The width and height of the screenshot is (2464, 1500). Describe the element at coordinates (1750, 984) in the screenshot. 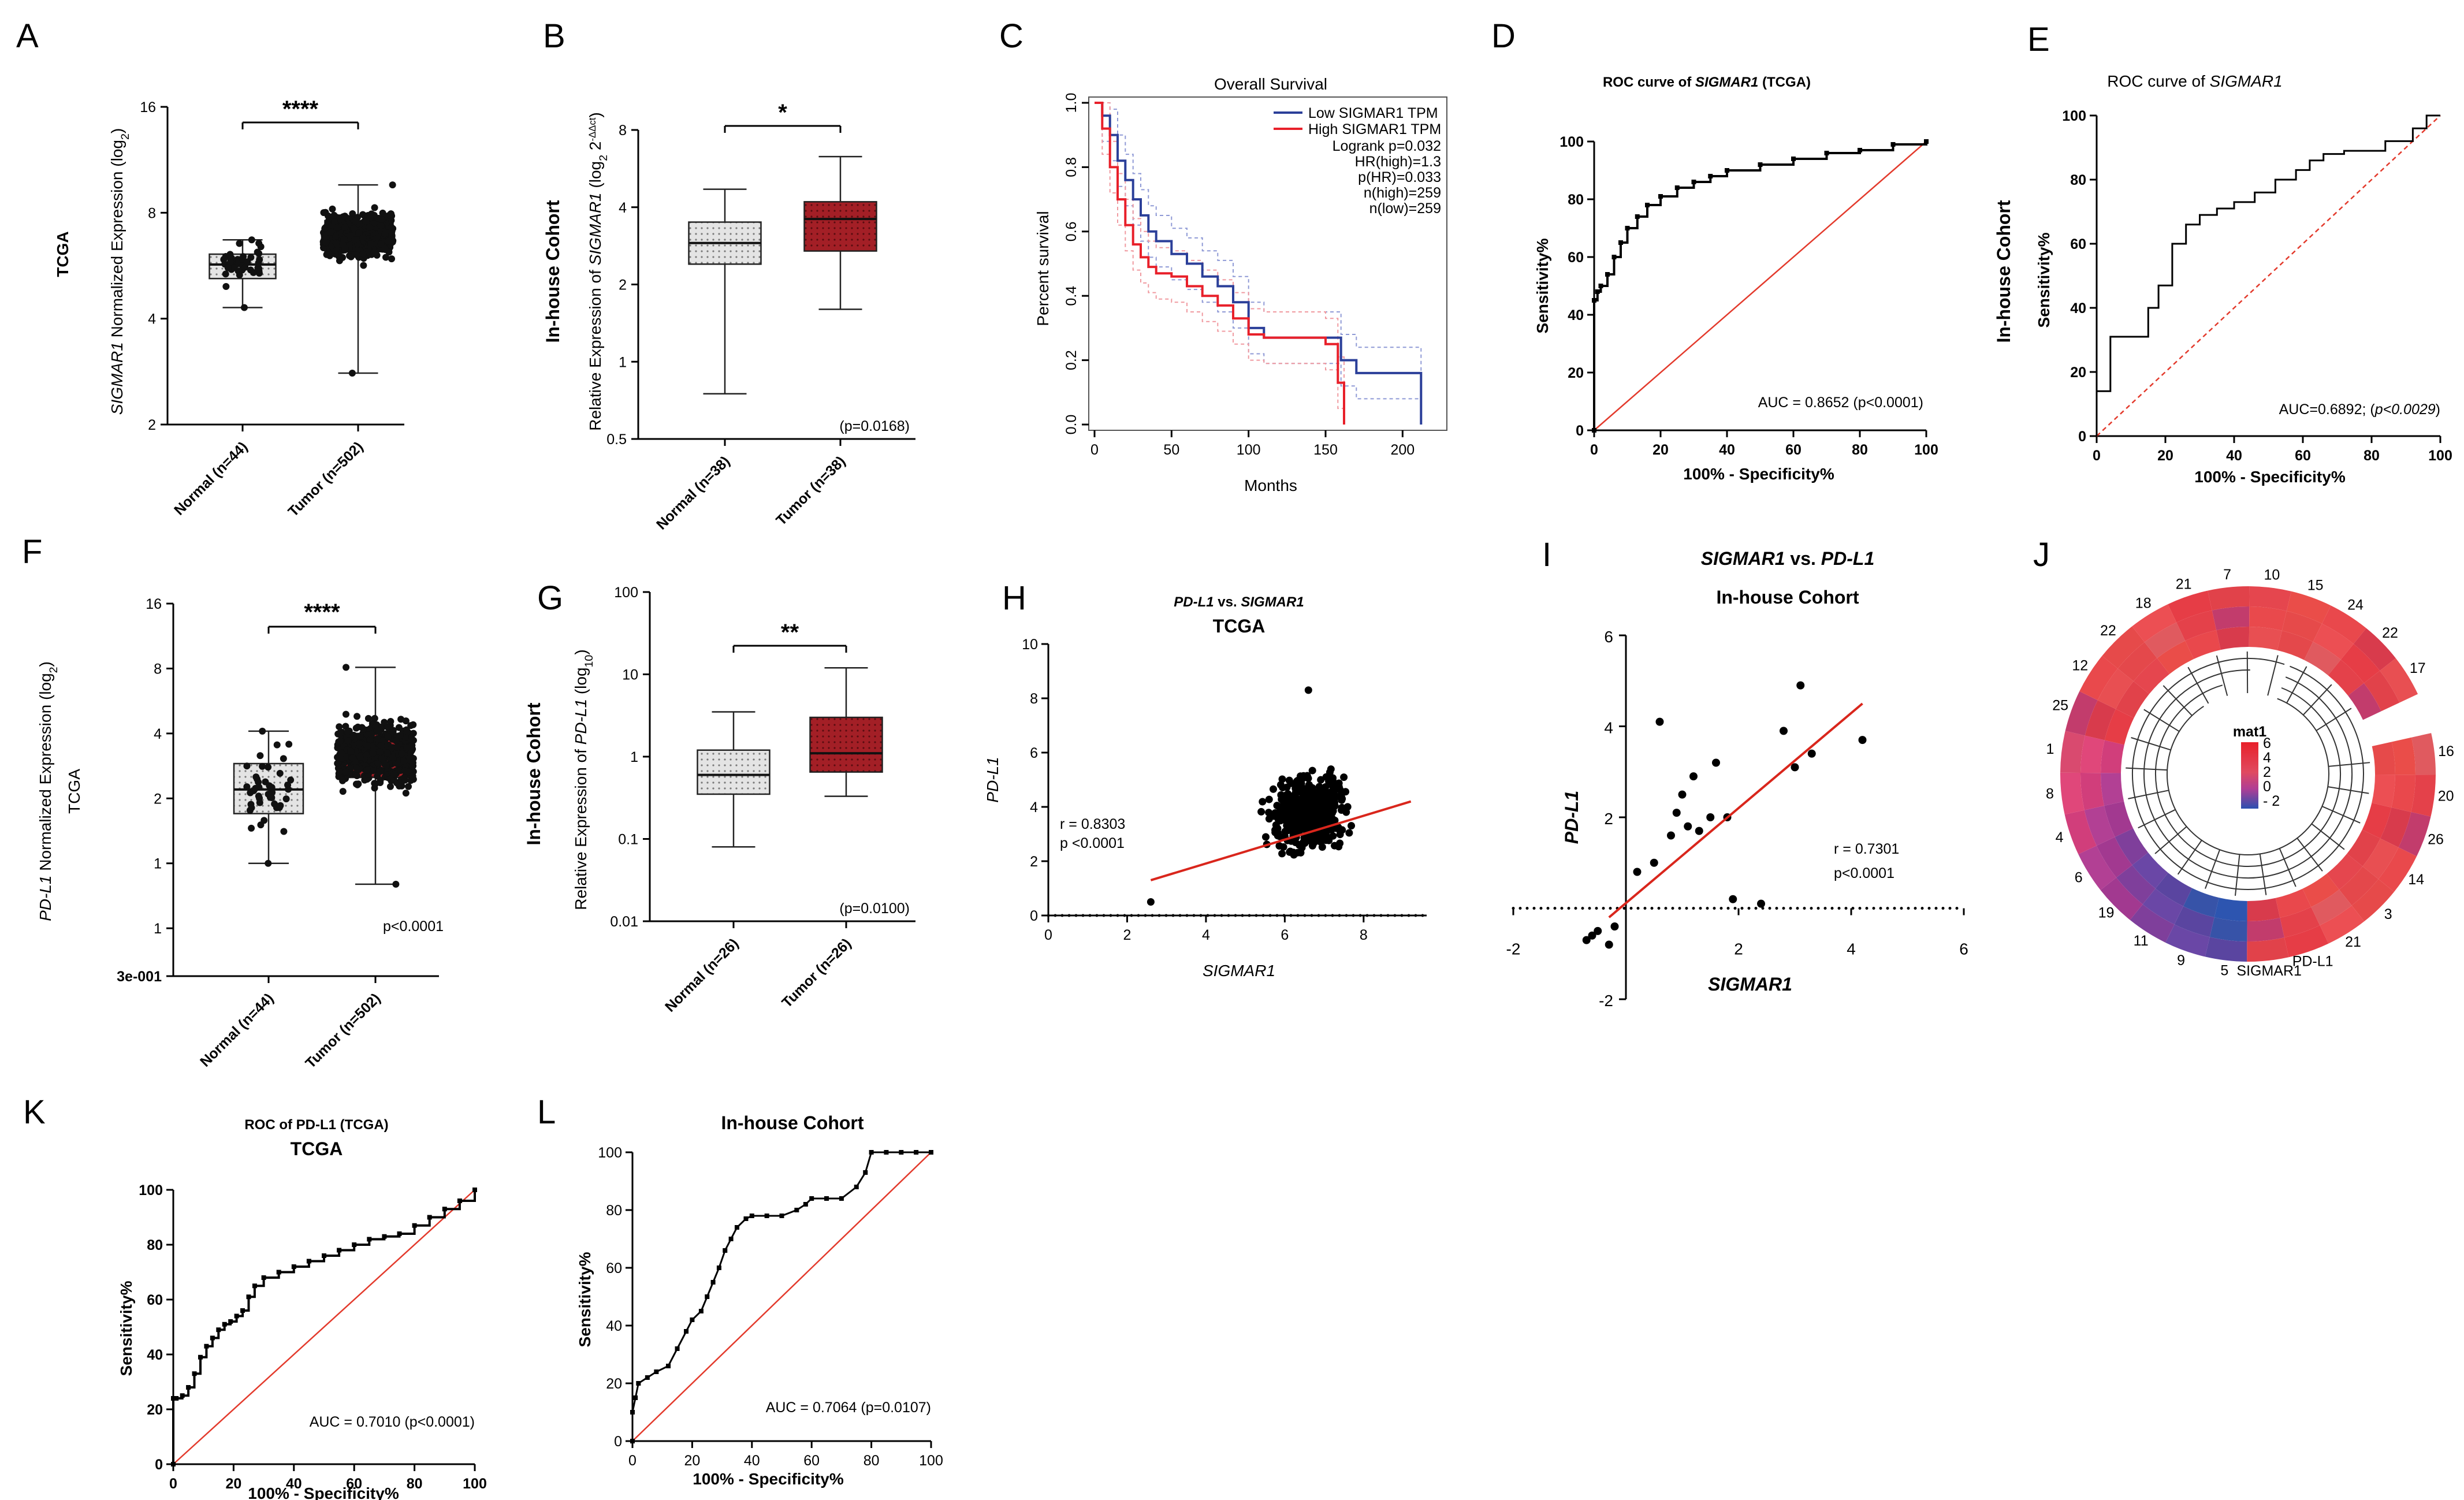

I see `x-axis-label-i: SIGMAR1` at that location.